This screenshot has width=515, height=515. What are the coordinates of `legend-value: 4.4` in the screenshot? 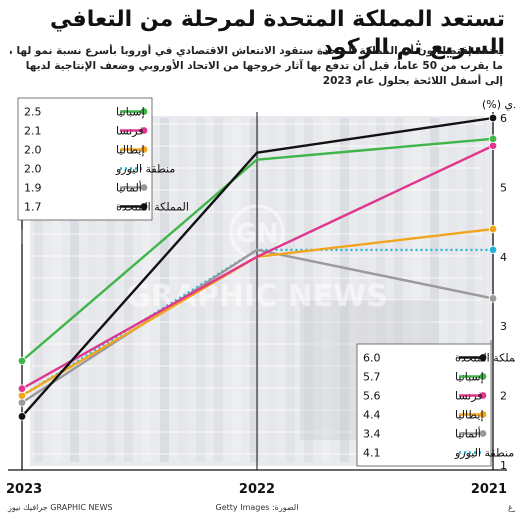 It's located at (372, 415).